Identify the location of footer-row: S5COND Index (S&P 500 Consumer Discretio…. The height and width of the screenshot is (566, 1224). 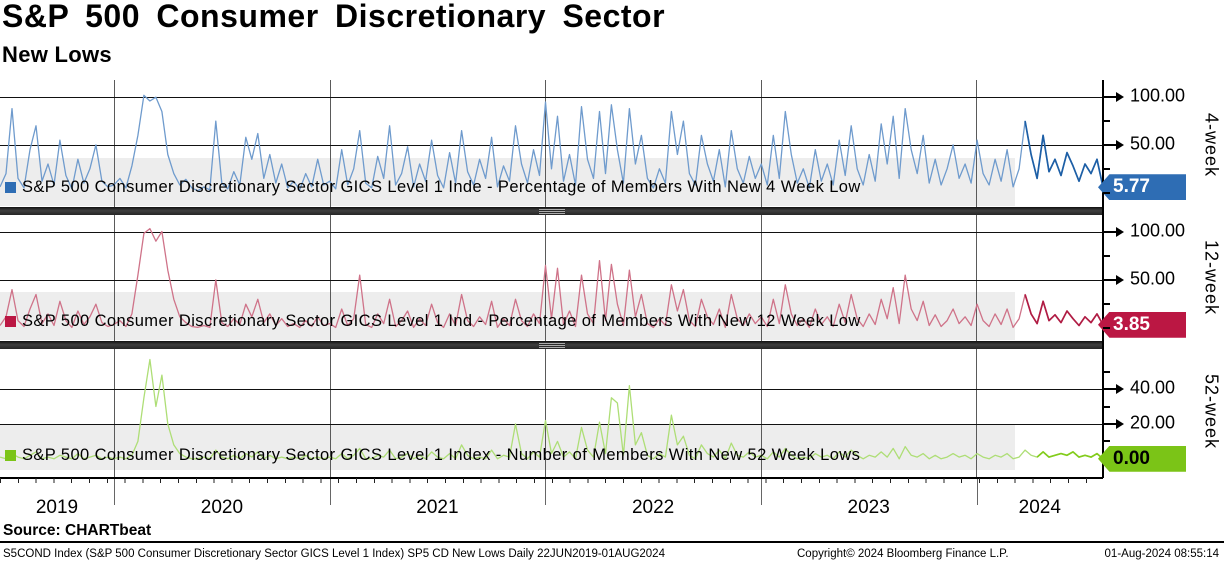
(612, 555).